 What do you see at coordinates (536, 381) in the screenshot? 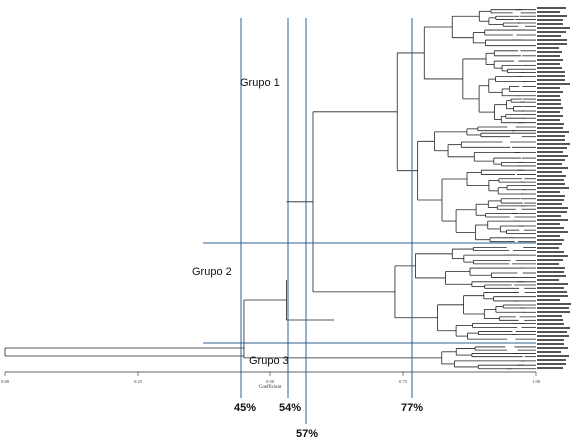
I see `tick-label: 1.00` at bounding box center [536, 381].